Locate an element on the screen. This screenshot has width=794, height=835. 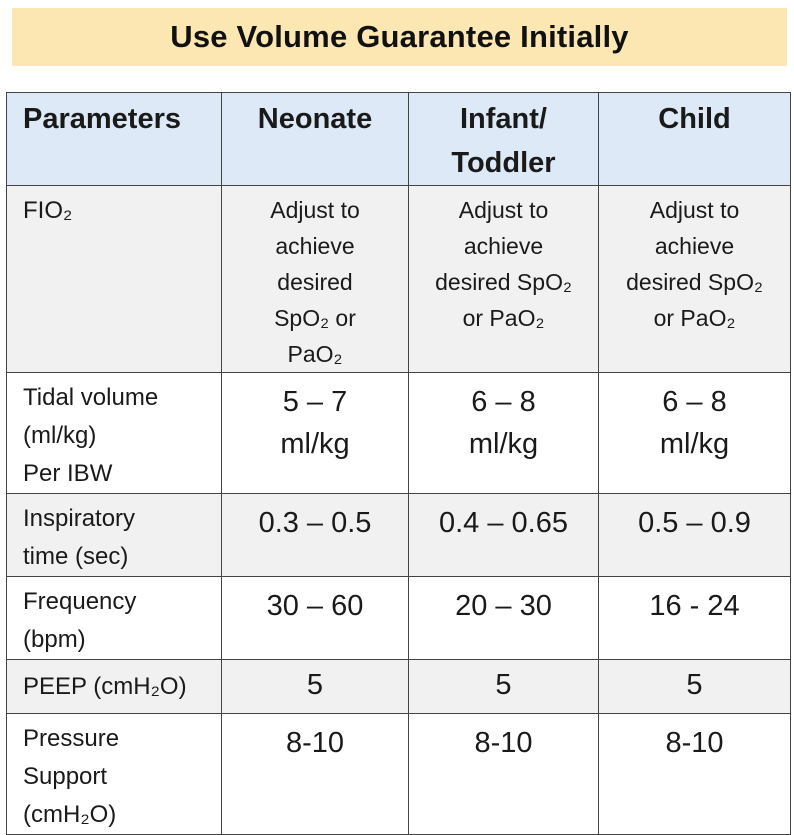
title-banner: Use Volume Guarantee Initially is located at coordinates (399, 37).